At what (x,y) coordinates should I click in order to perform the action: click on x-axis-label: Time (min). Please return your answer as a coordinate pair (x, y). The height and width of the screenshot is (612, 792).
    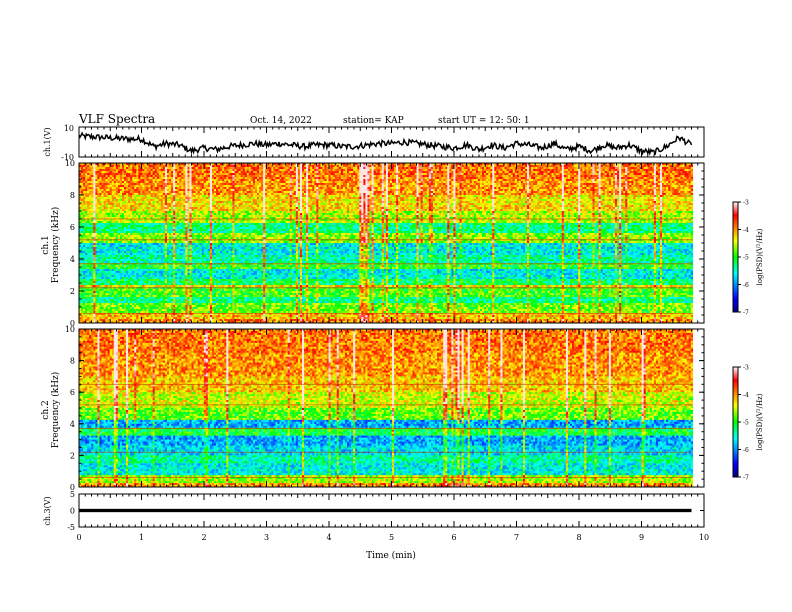
    Looking at the image, I should click on (391, 555).